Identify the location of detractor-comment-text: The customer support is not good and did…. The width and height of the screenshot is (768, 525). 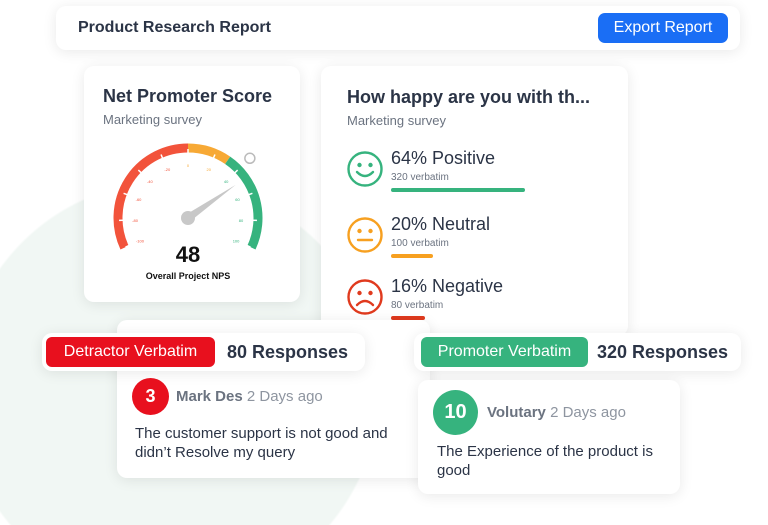
(261, 443).